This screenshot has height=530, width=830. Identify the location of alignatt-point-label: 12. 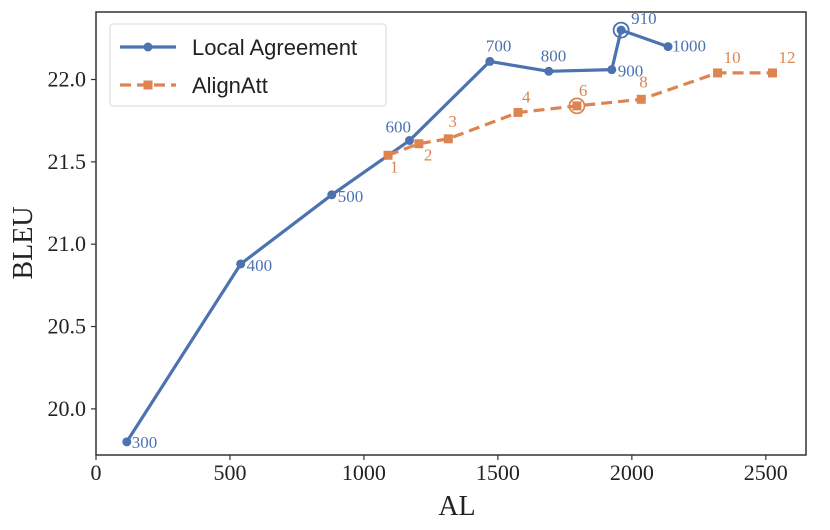
(787, 57).